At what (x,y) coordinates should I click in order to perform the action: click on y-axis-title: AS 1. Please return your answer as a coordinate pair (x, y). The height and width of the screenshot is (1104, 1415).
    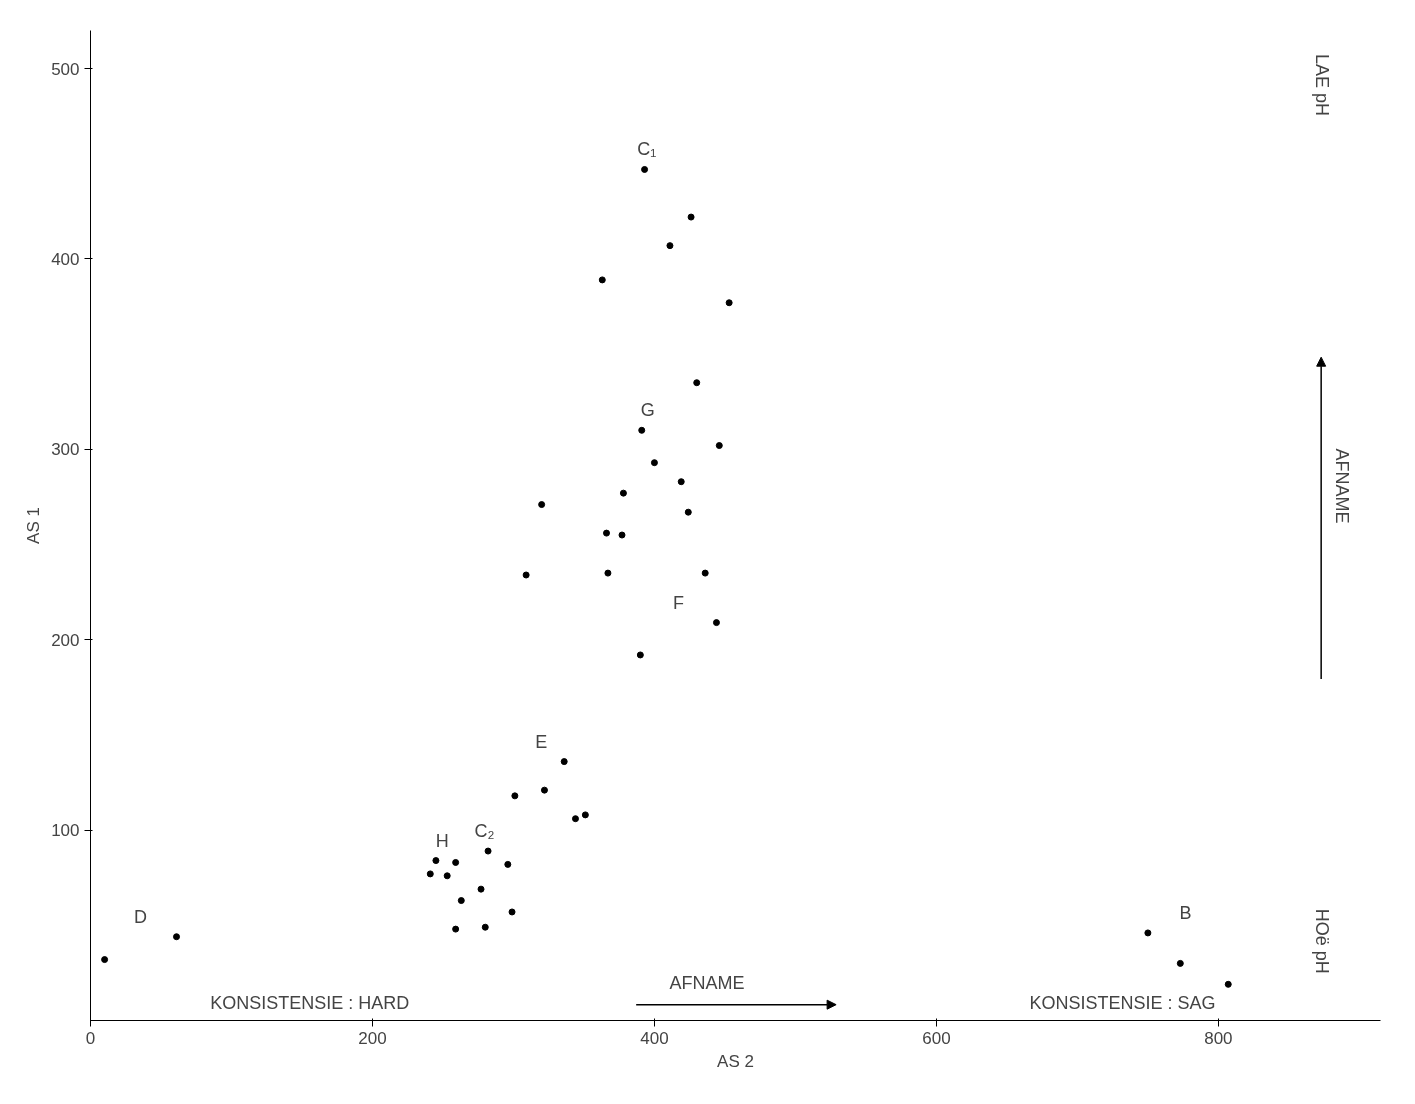
    Looking at the image, I should click on (34, 525).